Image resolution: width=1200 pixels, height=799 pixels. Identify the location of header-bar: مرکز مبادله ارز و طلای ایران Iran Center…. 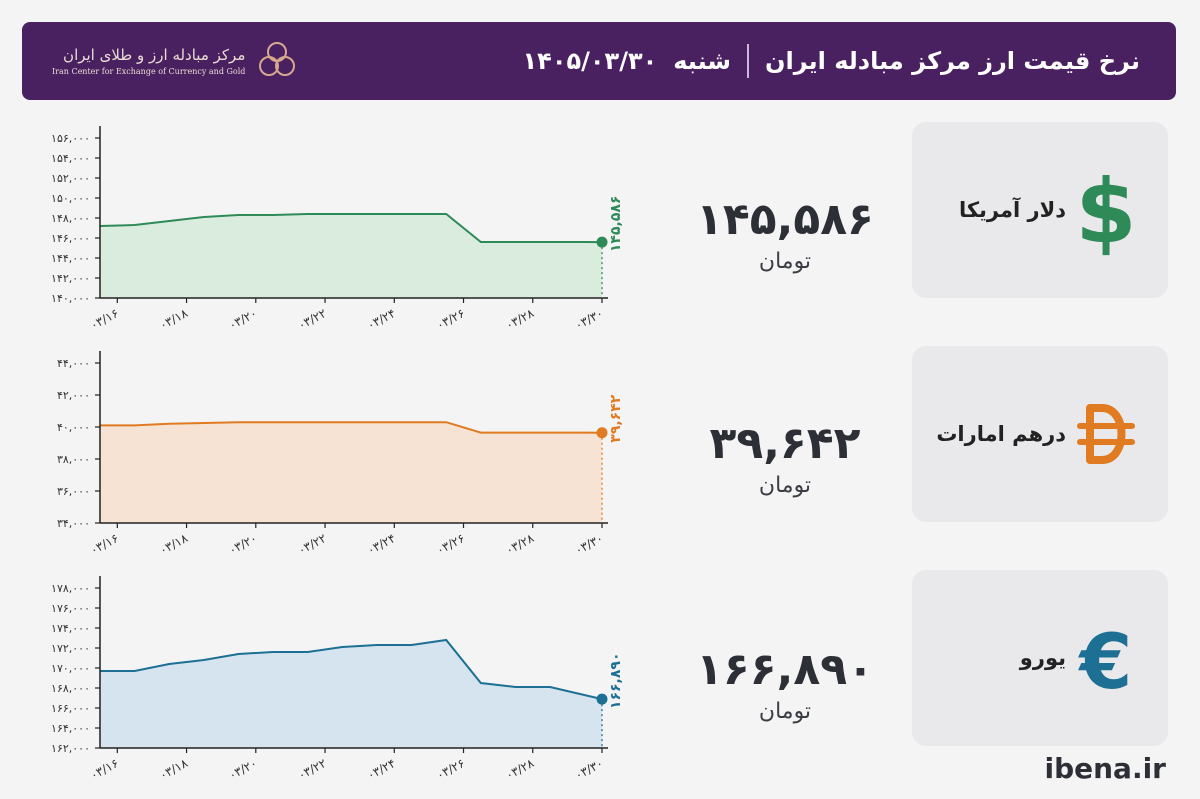
(599, 61).